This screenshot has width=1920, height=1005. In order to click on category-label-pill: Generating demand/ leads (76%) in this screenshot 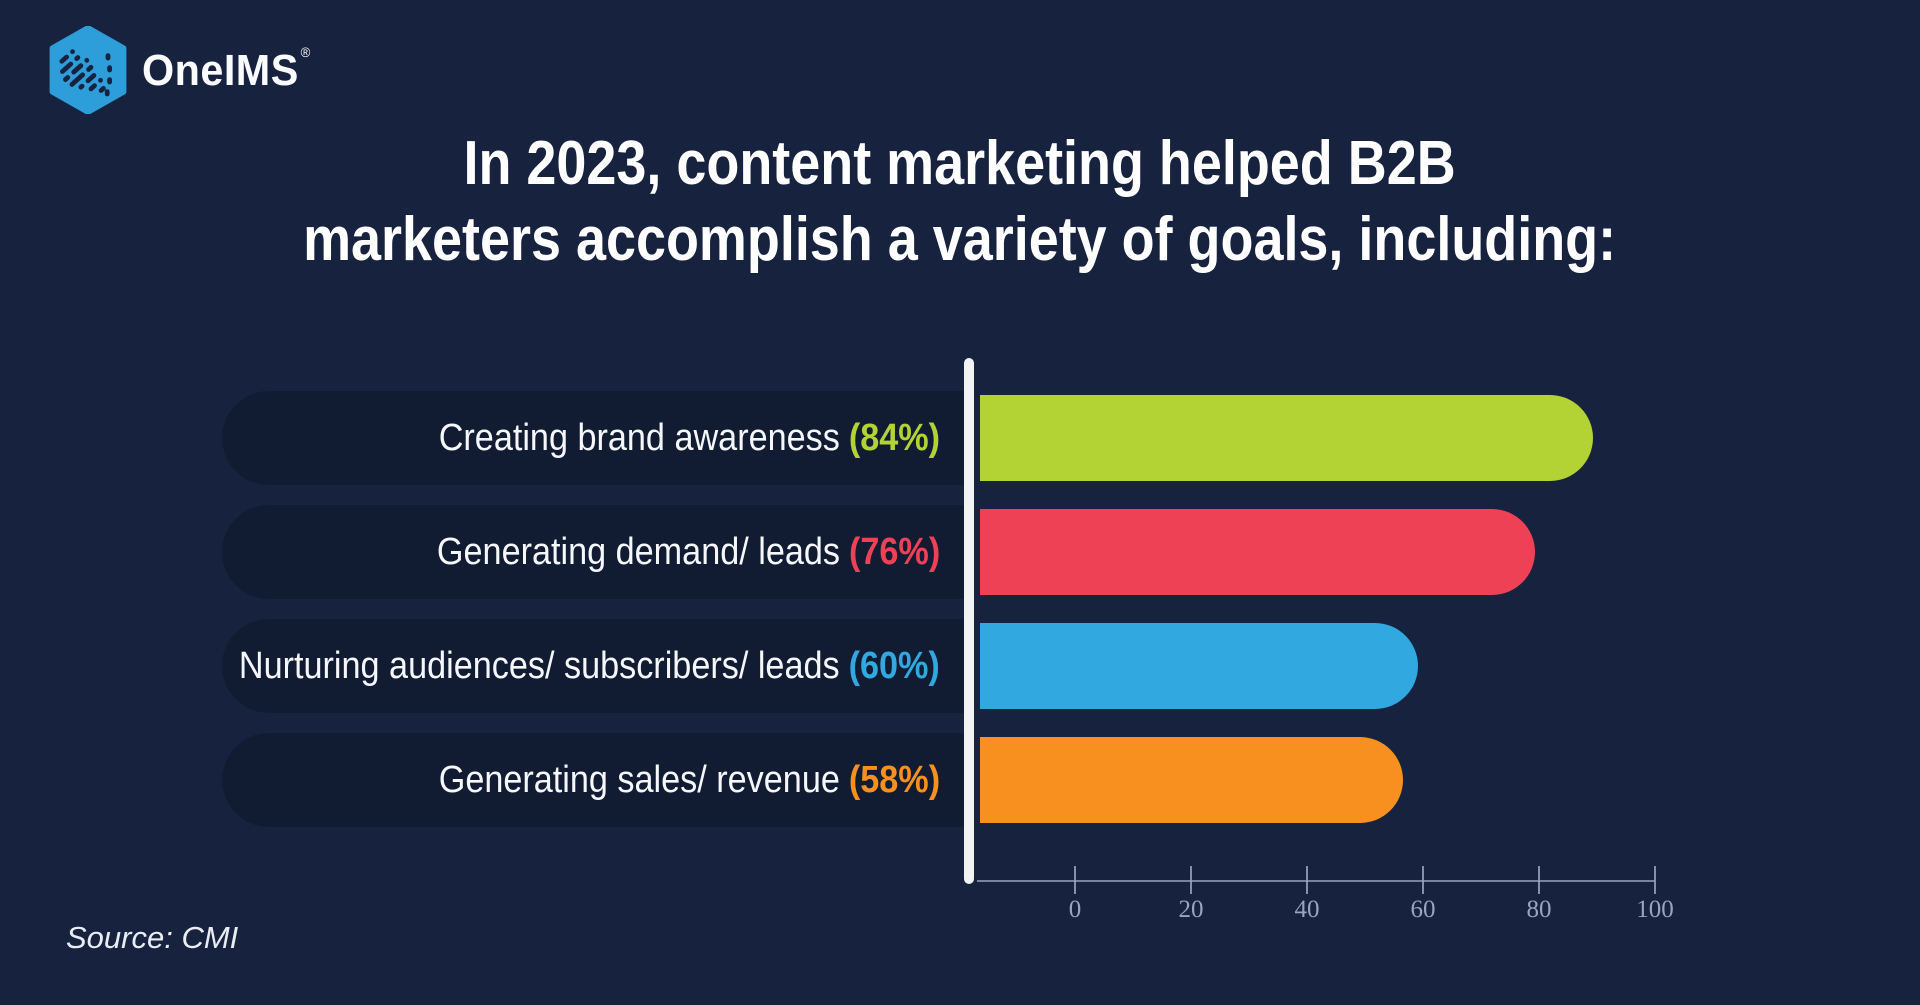, I will do `click(594, 552)`.